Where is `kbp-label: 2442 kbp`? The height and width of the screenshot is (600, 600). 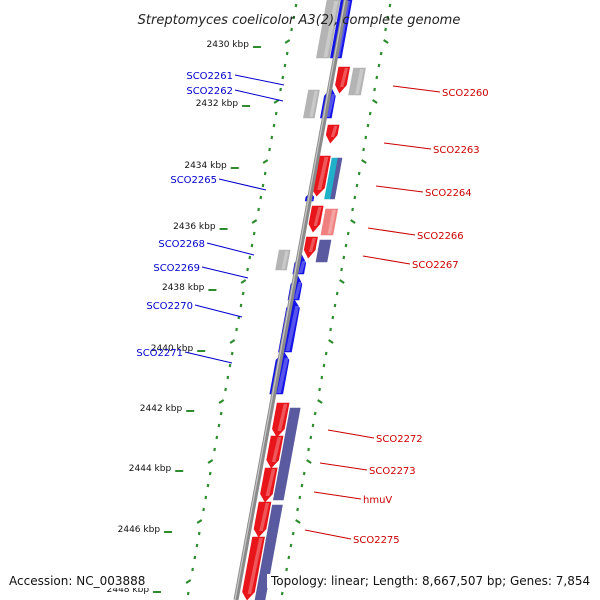
kbp-label: 2442 kbp is located at coordinates (161, 409).